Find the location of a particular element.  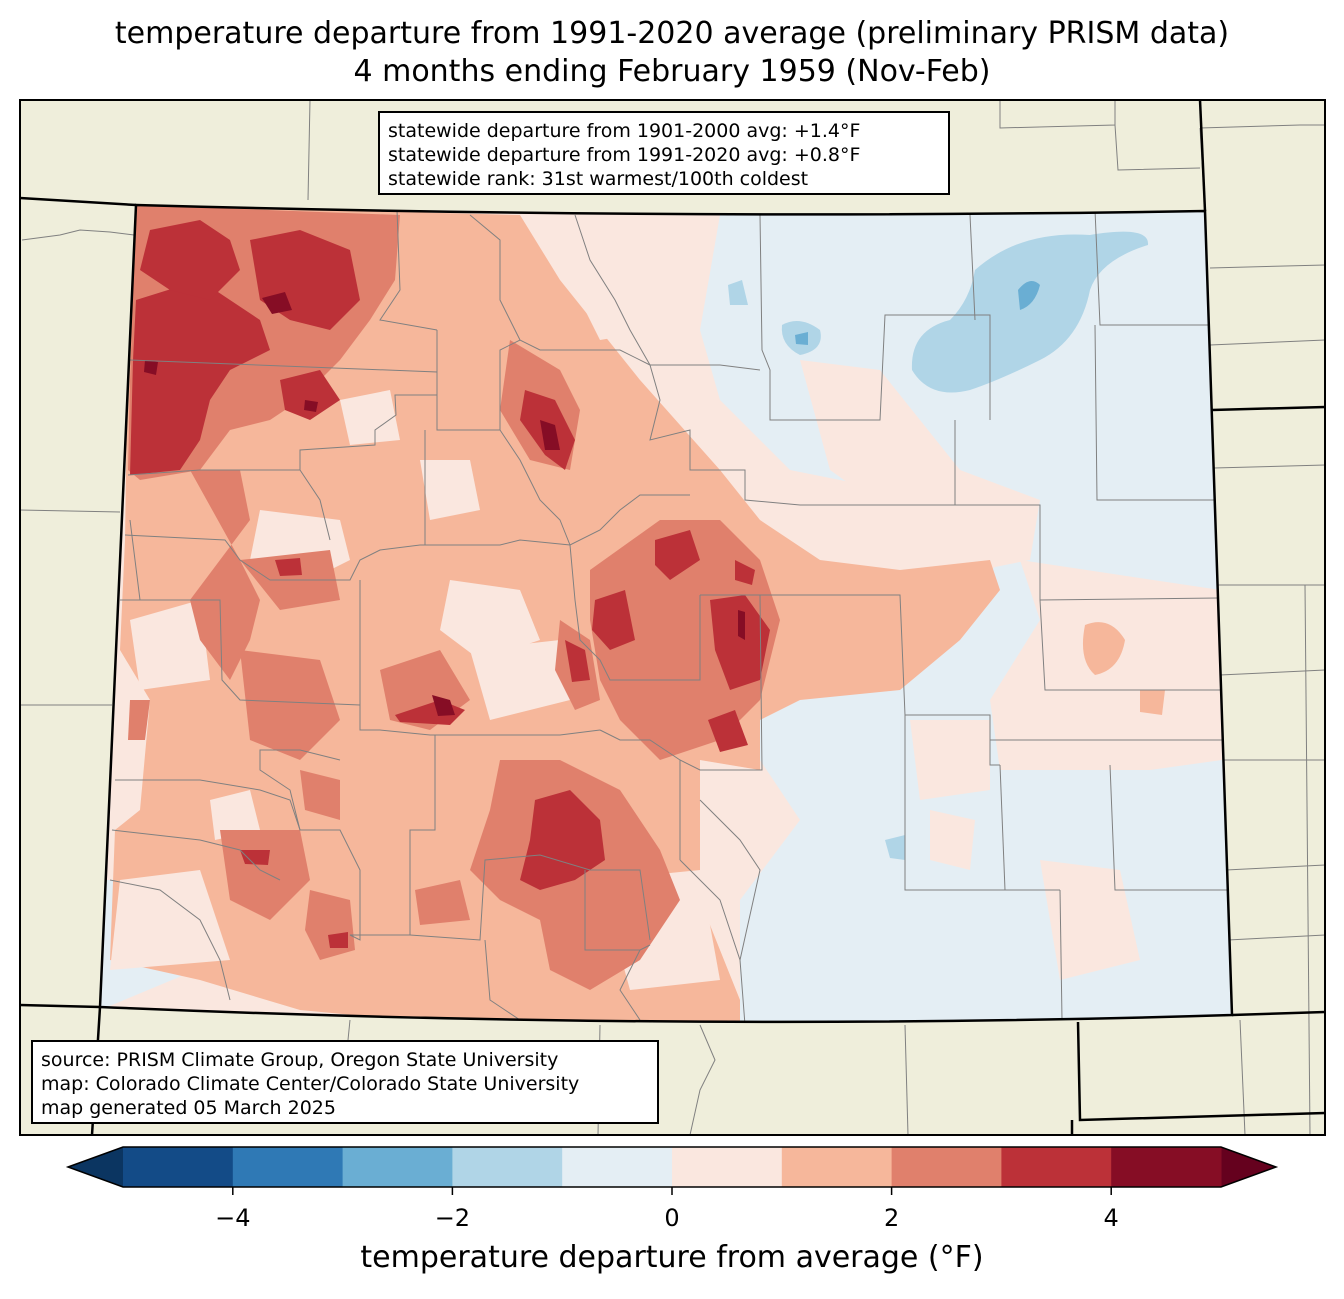

map-title-line2: 4 months ending February 1959 (Nov-Feb) is located at coordinates (672, 71).